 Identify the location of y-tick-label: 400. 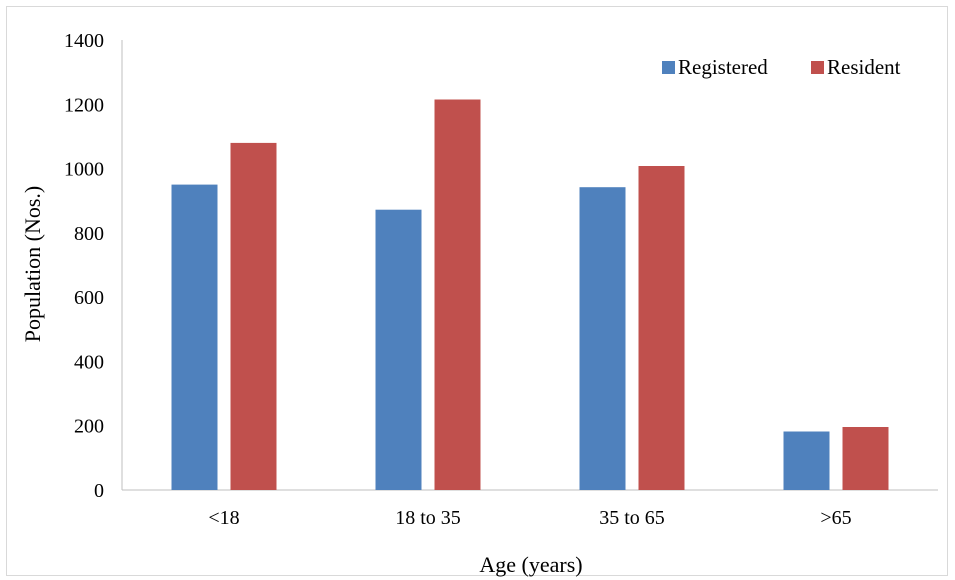
(89, 362).